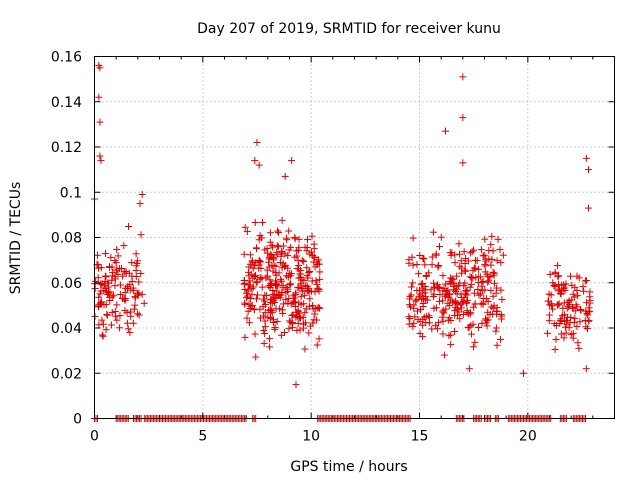 This screenshot has height=480, width=640. What do you see at coordinates (528, 437) in the screenshot?
I see `x-tick-label: 20` at bounding box center [528, 437].